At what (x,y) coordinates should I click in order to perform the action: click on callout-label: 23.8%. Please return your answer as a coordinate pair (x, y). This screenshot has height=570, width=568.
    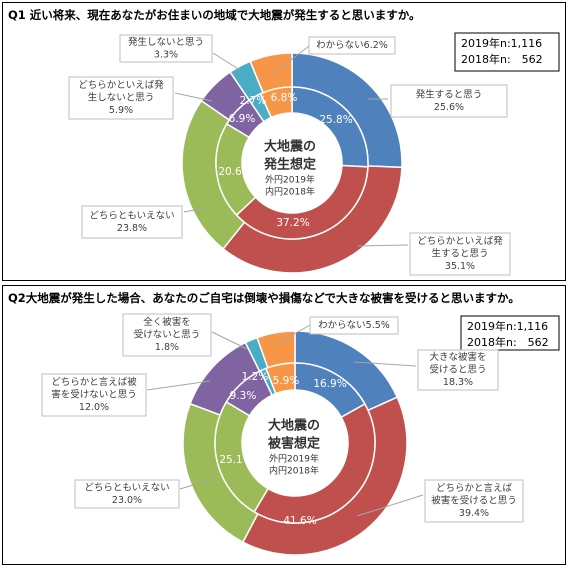
    Looking at the image, I should click on (132, 228).